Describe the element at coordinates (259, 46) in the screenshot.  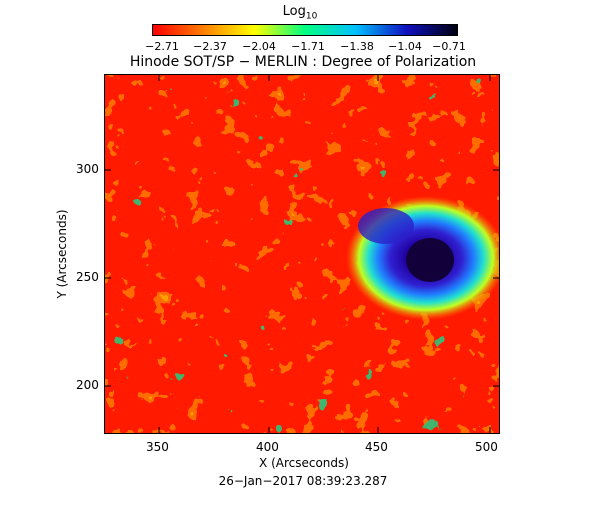
I see `colorbar-tick-label: −2.04` at that location.